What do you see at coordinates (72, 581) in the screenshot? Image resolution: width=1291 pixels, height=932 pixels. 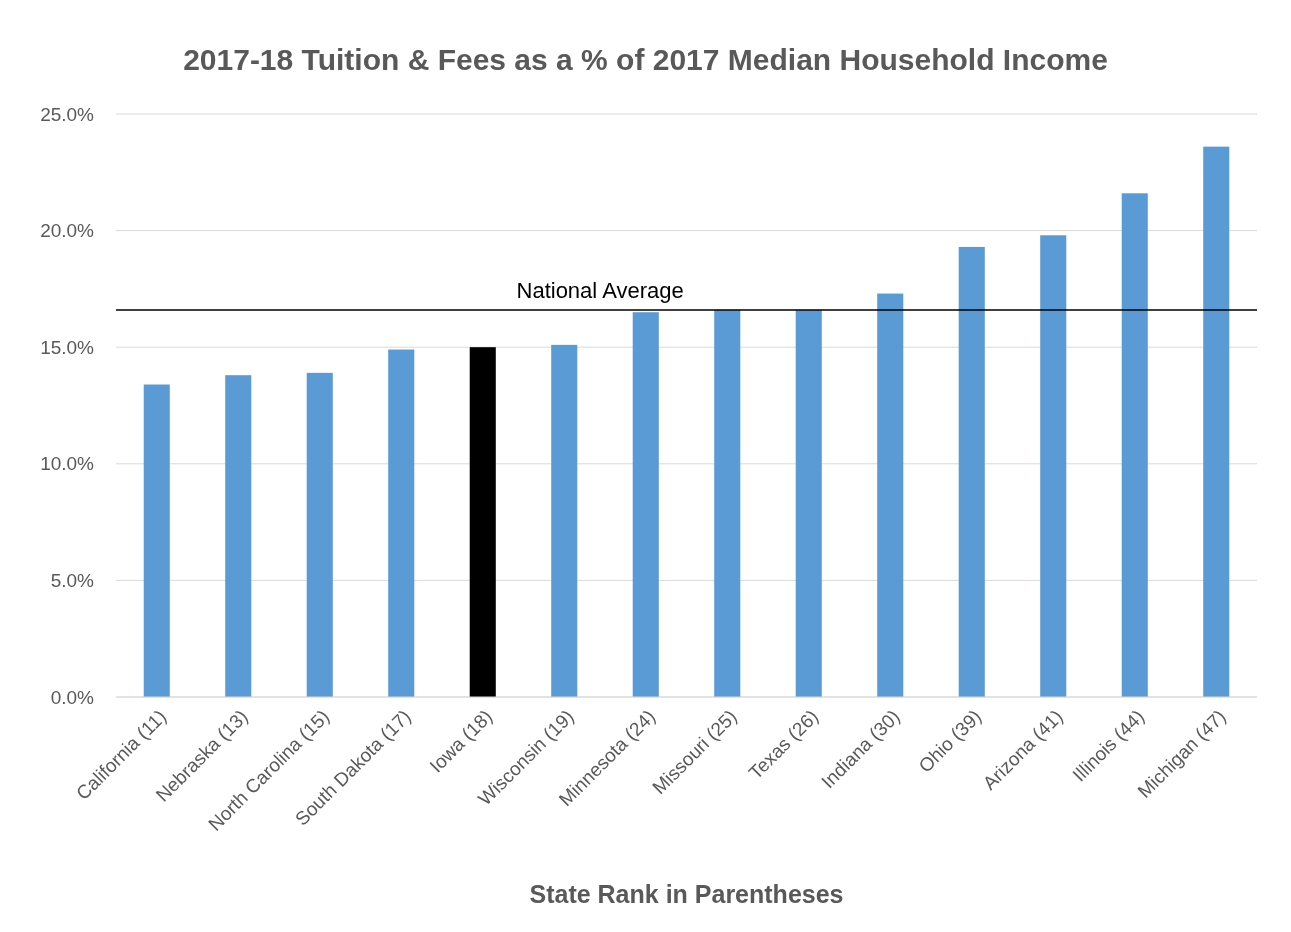 I see `y-tick-label: 5.0%` at bounding box center [72, 581].